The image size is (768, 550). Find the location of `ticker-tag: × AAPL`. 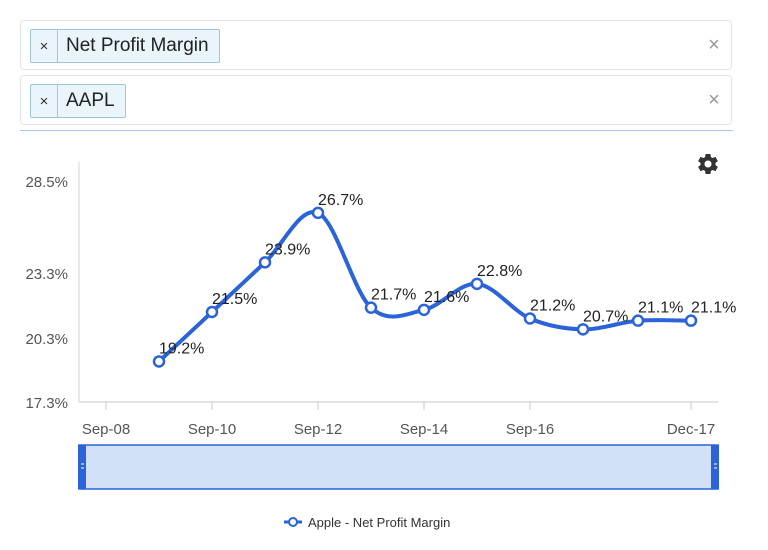

ticker-tag: × AAPL is located at coordinates (78, 101).